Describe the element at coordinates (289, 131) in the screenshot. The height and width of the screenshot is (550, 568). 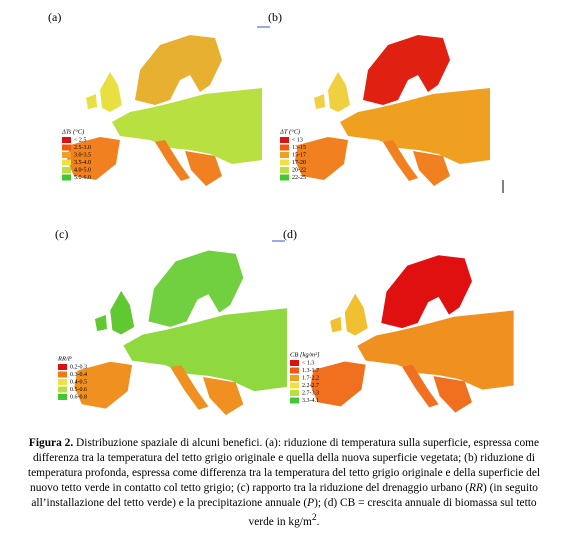
I see `legend-title: ΔT (°C)` at that location.